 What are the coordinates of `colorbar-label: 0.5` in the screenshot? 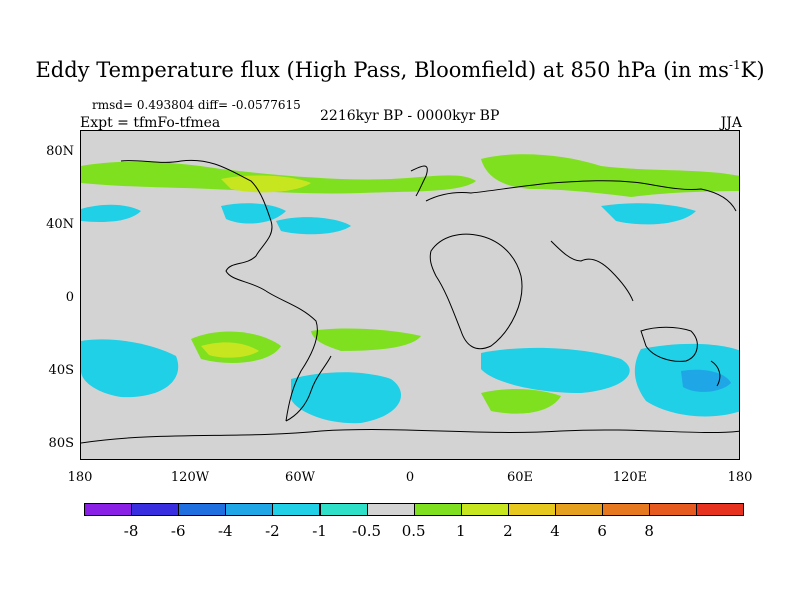 It's located at (413, 531).